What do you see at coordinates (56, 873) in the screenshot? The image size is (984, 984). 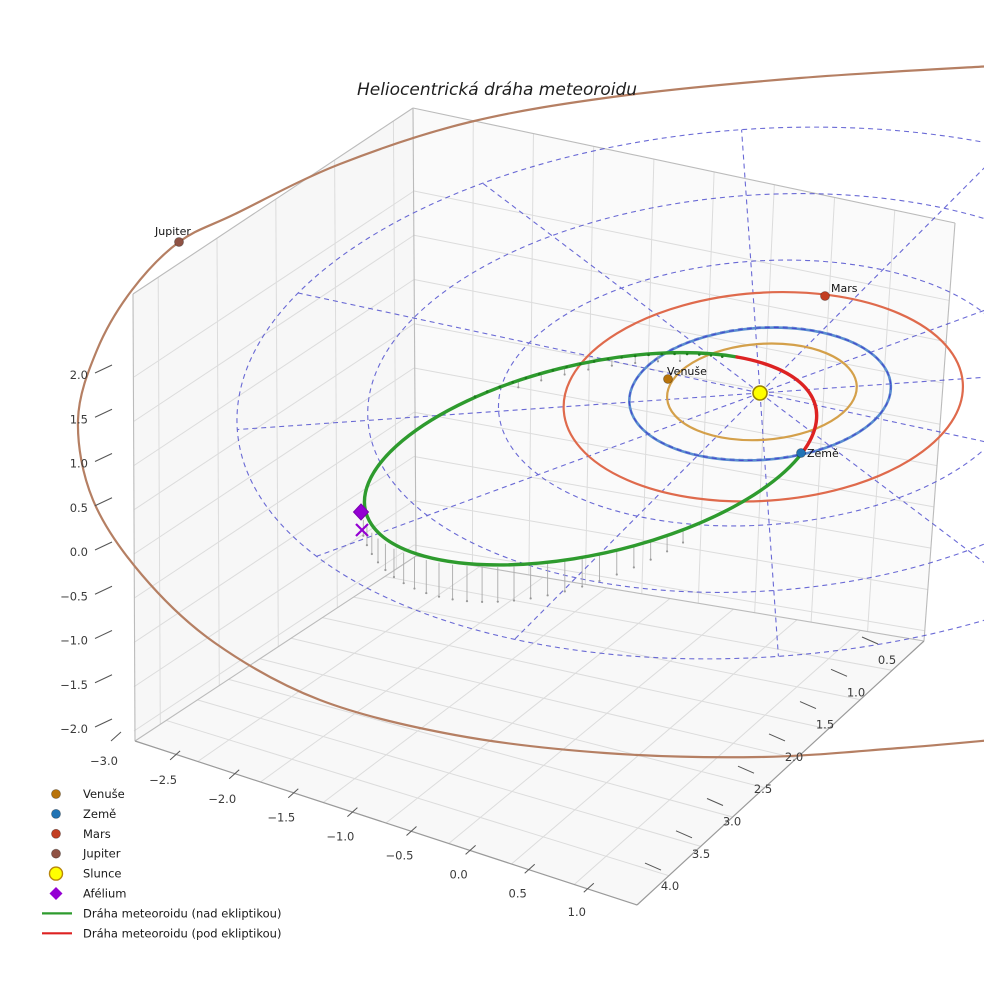 I see `legend-sun-marker` at bounding box center [56, 873].